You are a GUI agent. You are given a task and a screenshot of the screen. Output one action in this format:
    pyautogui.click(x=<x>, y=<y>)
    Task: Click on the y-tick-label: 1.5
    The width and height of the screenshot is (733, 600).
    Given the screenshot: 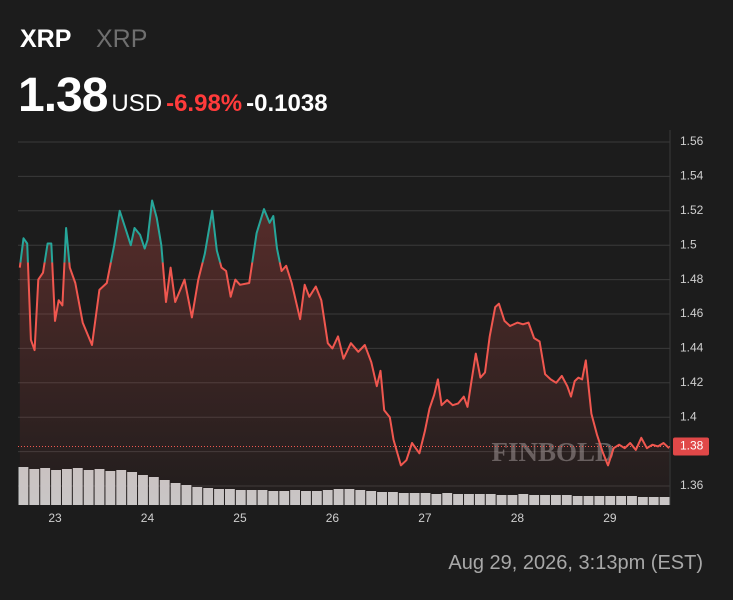 What is the action you would take?
    pyautogui.click(x=688, y=244)
    